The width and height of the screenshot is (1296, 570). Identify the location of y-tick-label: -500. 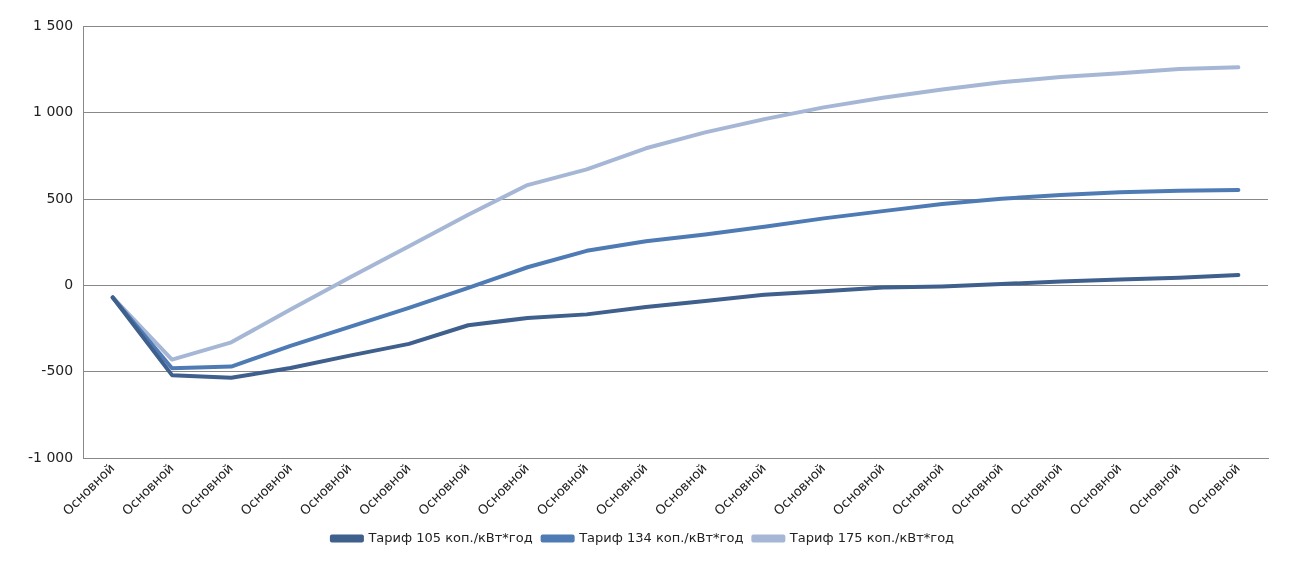
(57, 370).